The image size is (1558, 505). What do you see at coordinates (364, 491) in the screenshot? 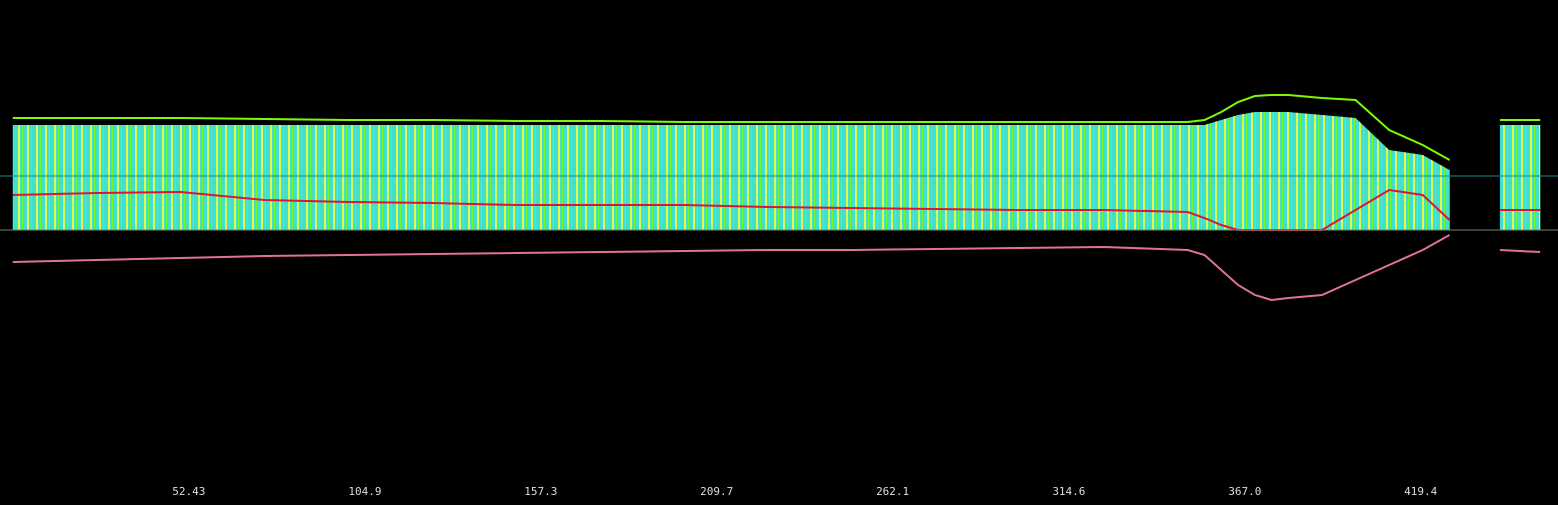
I see `x-tick-label: 104.9` at bounding box center [364, 491].